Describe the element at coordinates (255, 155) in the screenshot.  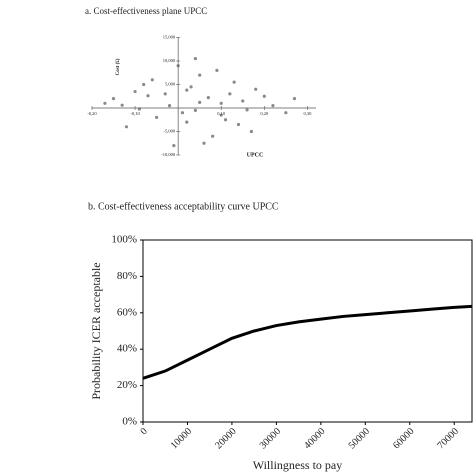
I see `x-axis-title: UPCC` at that location.